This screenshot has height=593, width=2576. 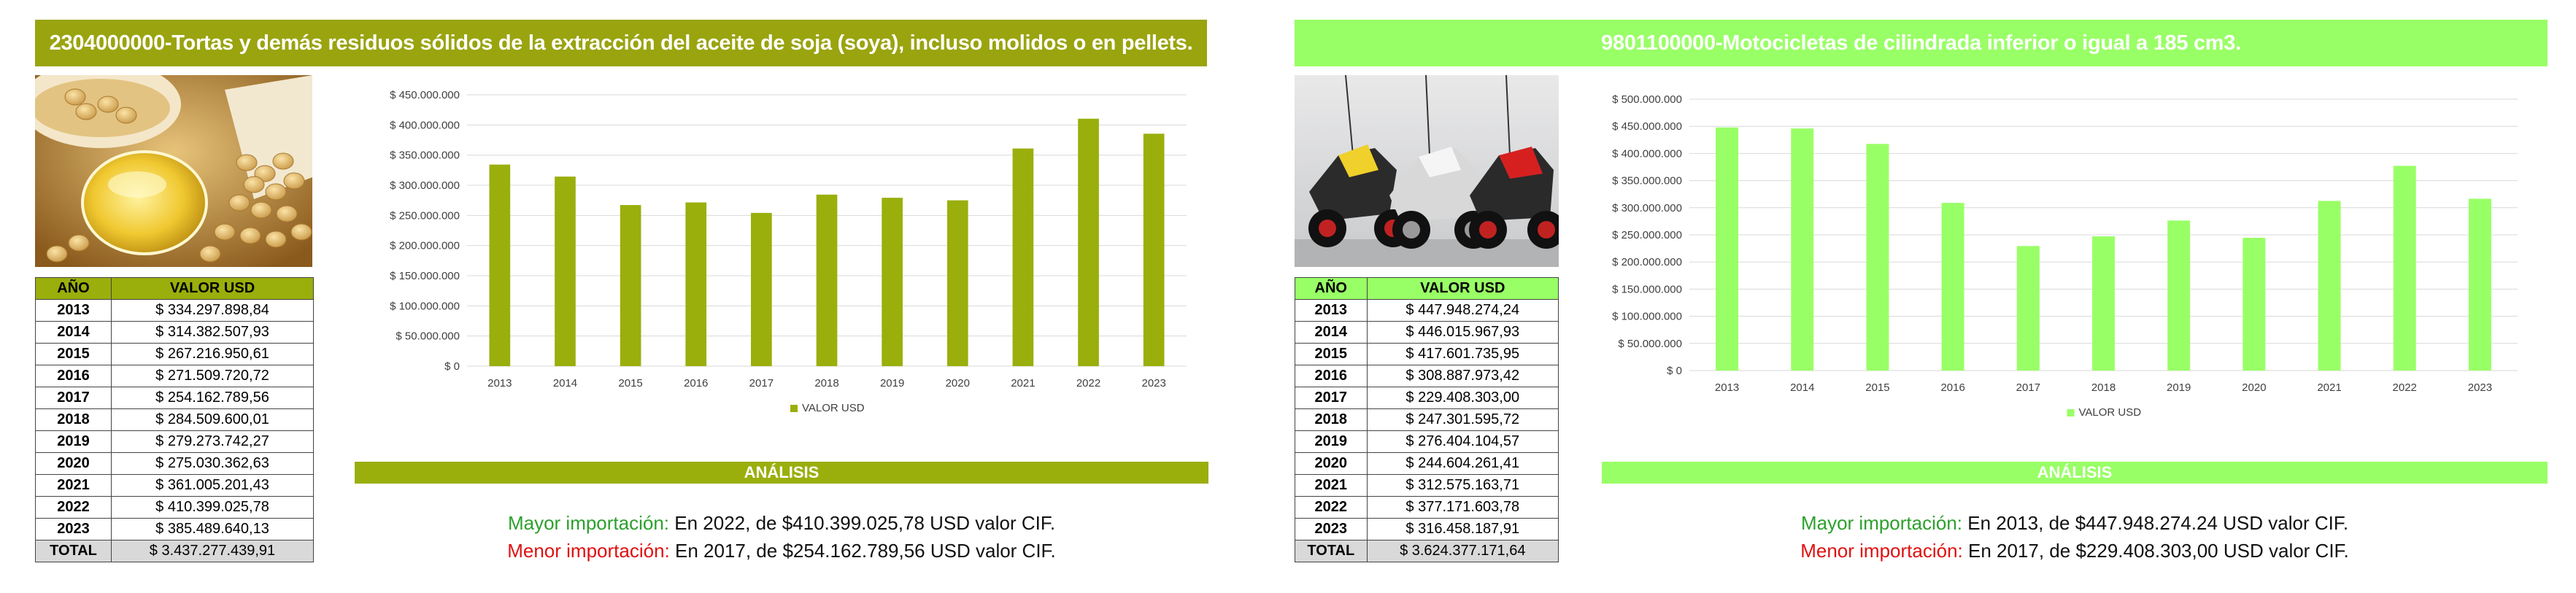 What do you see at coordinates (425, 246) in the screenshot?
I see `y-tick-label: $ 200.000.000` at bounding box center [425, 246].